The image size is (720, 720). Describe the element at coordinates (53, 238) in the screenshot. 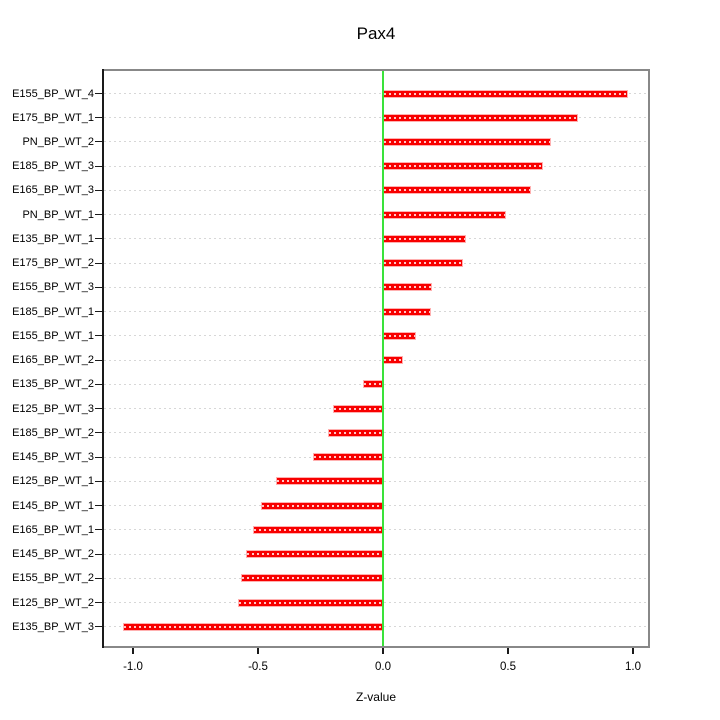

I see `y-axis-label: E135_BP_WT_1` at that location.